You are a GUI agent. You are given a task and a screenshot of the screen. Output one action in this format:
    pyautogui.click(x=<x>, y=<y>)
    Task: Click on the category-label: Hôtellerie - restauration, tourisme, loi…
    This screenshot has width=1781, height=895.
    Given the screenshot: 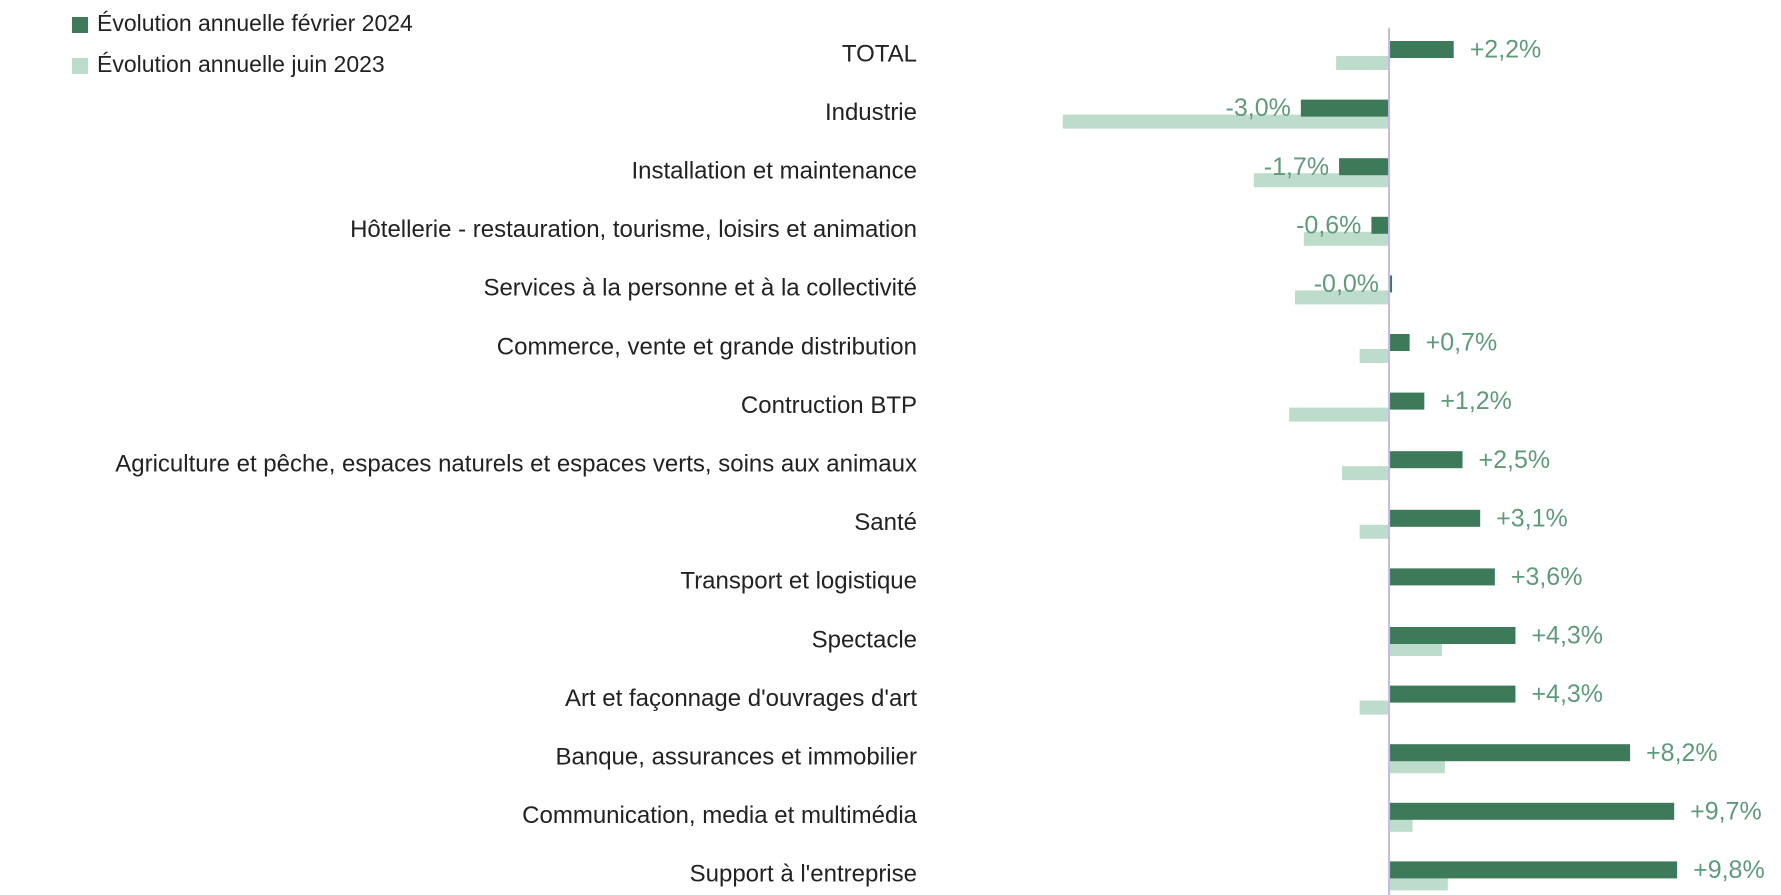 What is the action you would take?
    pyautogui.click(x=633, y=229)
    